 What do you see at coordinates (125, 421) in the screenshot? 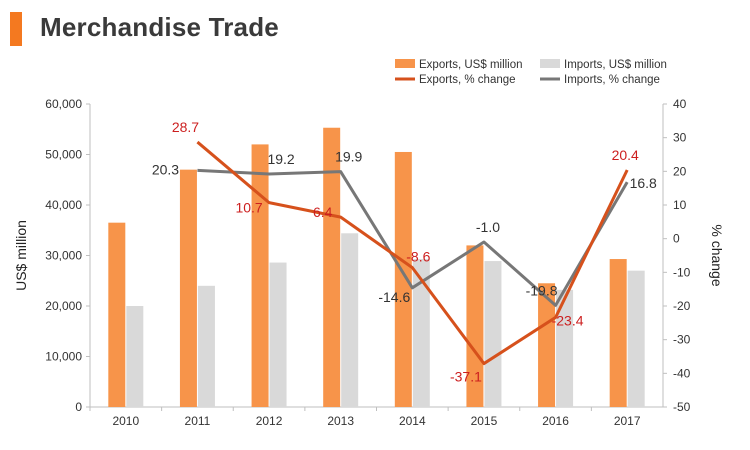
I see `x-tick-label: 2010` at bounding box center [125, 421].